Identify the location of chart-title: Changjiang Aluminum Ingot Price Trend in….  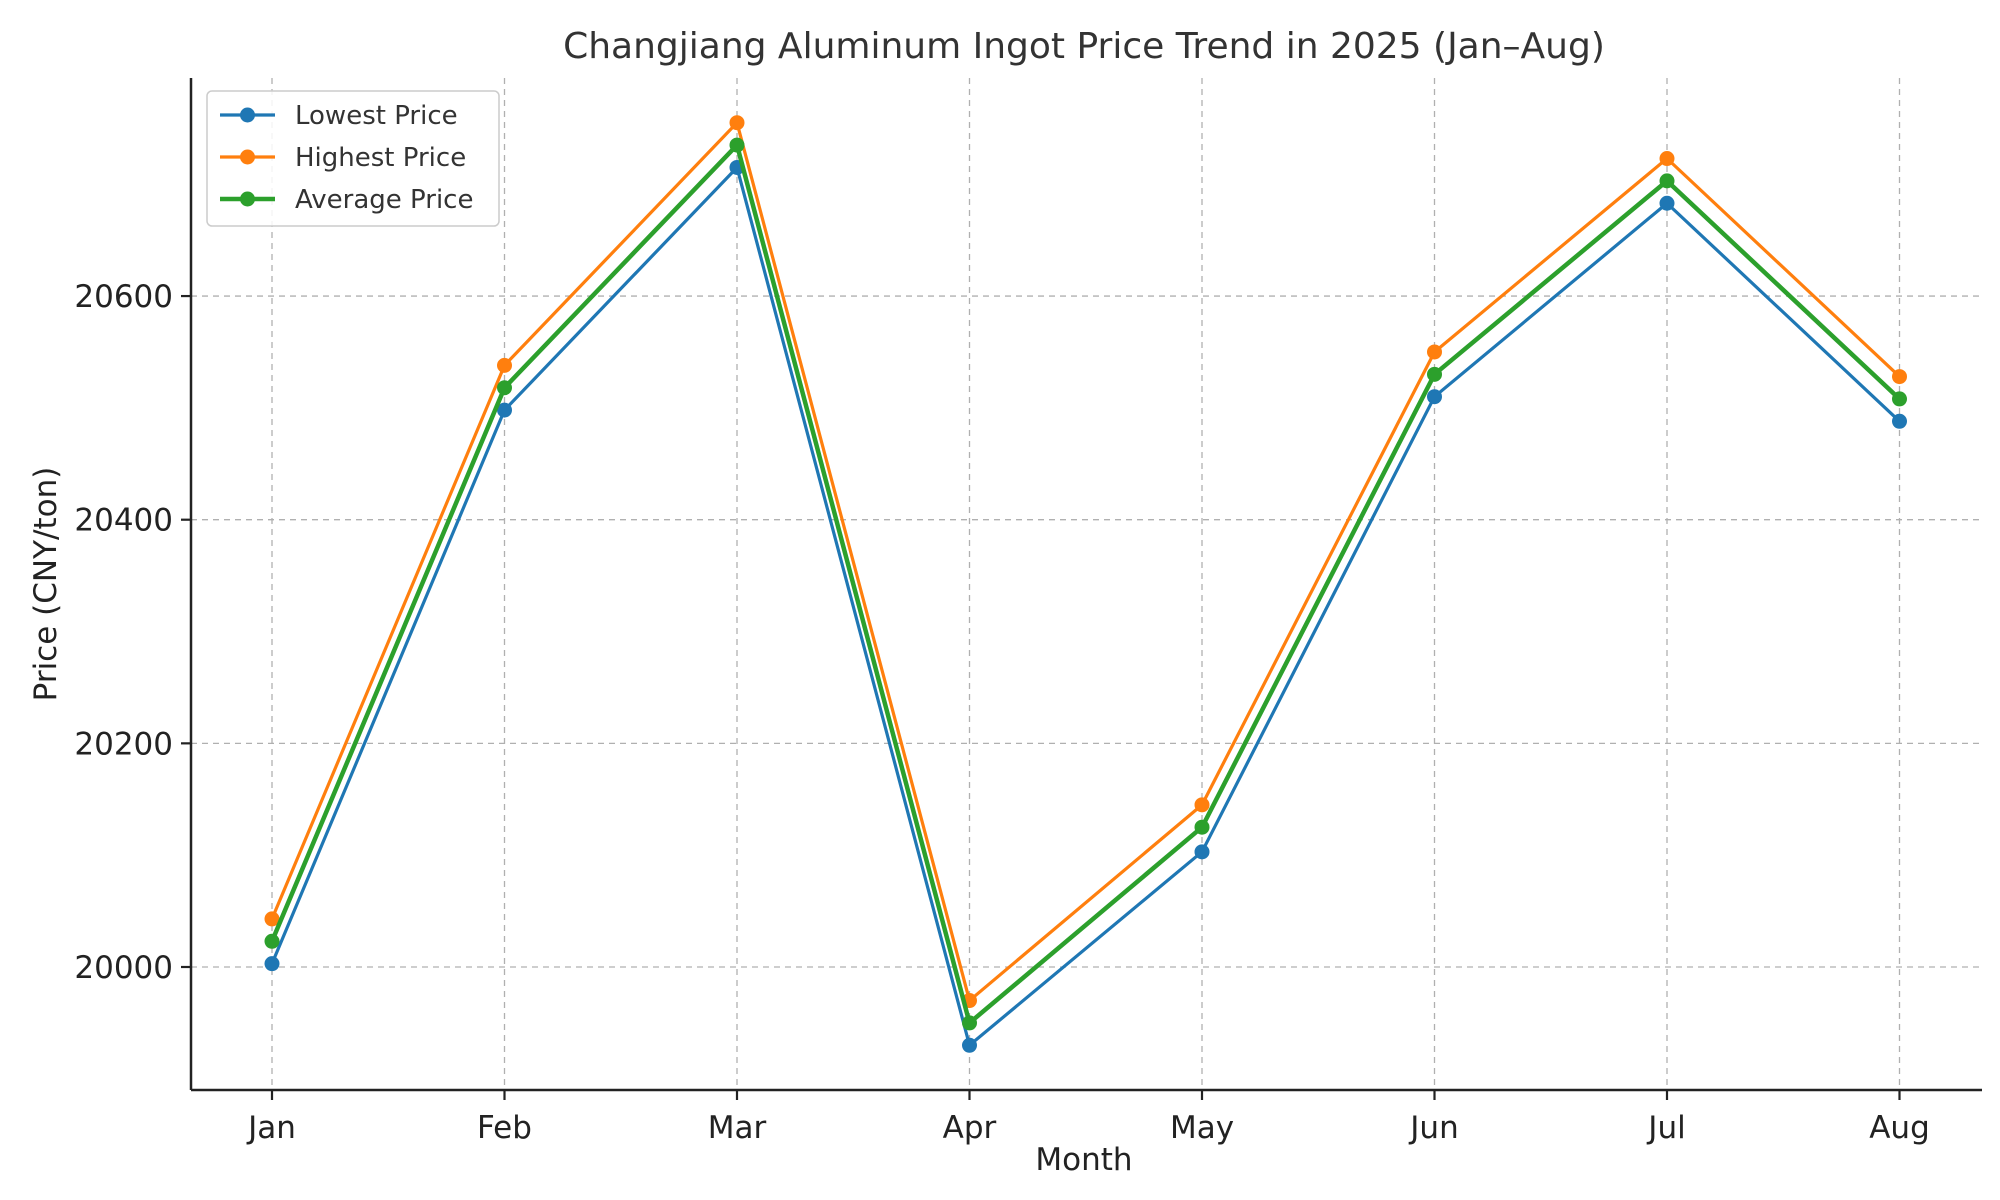
(1084, 46).